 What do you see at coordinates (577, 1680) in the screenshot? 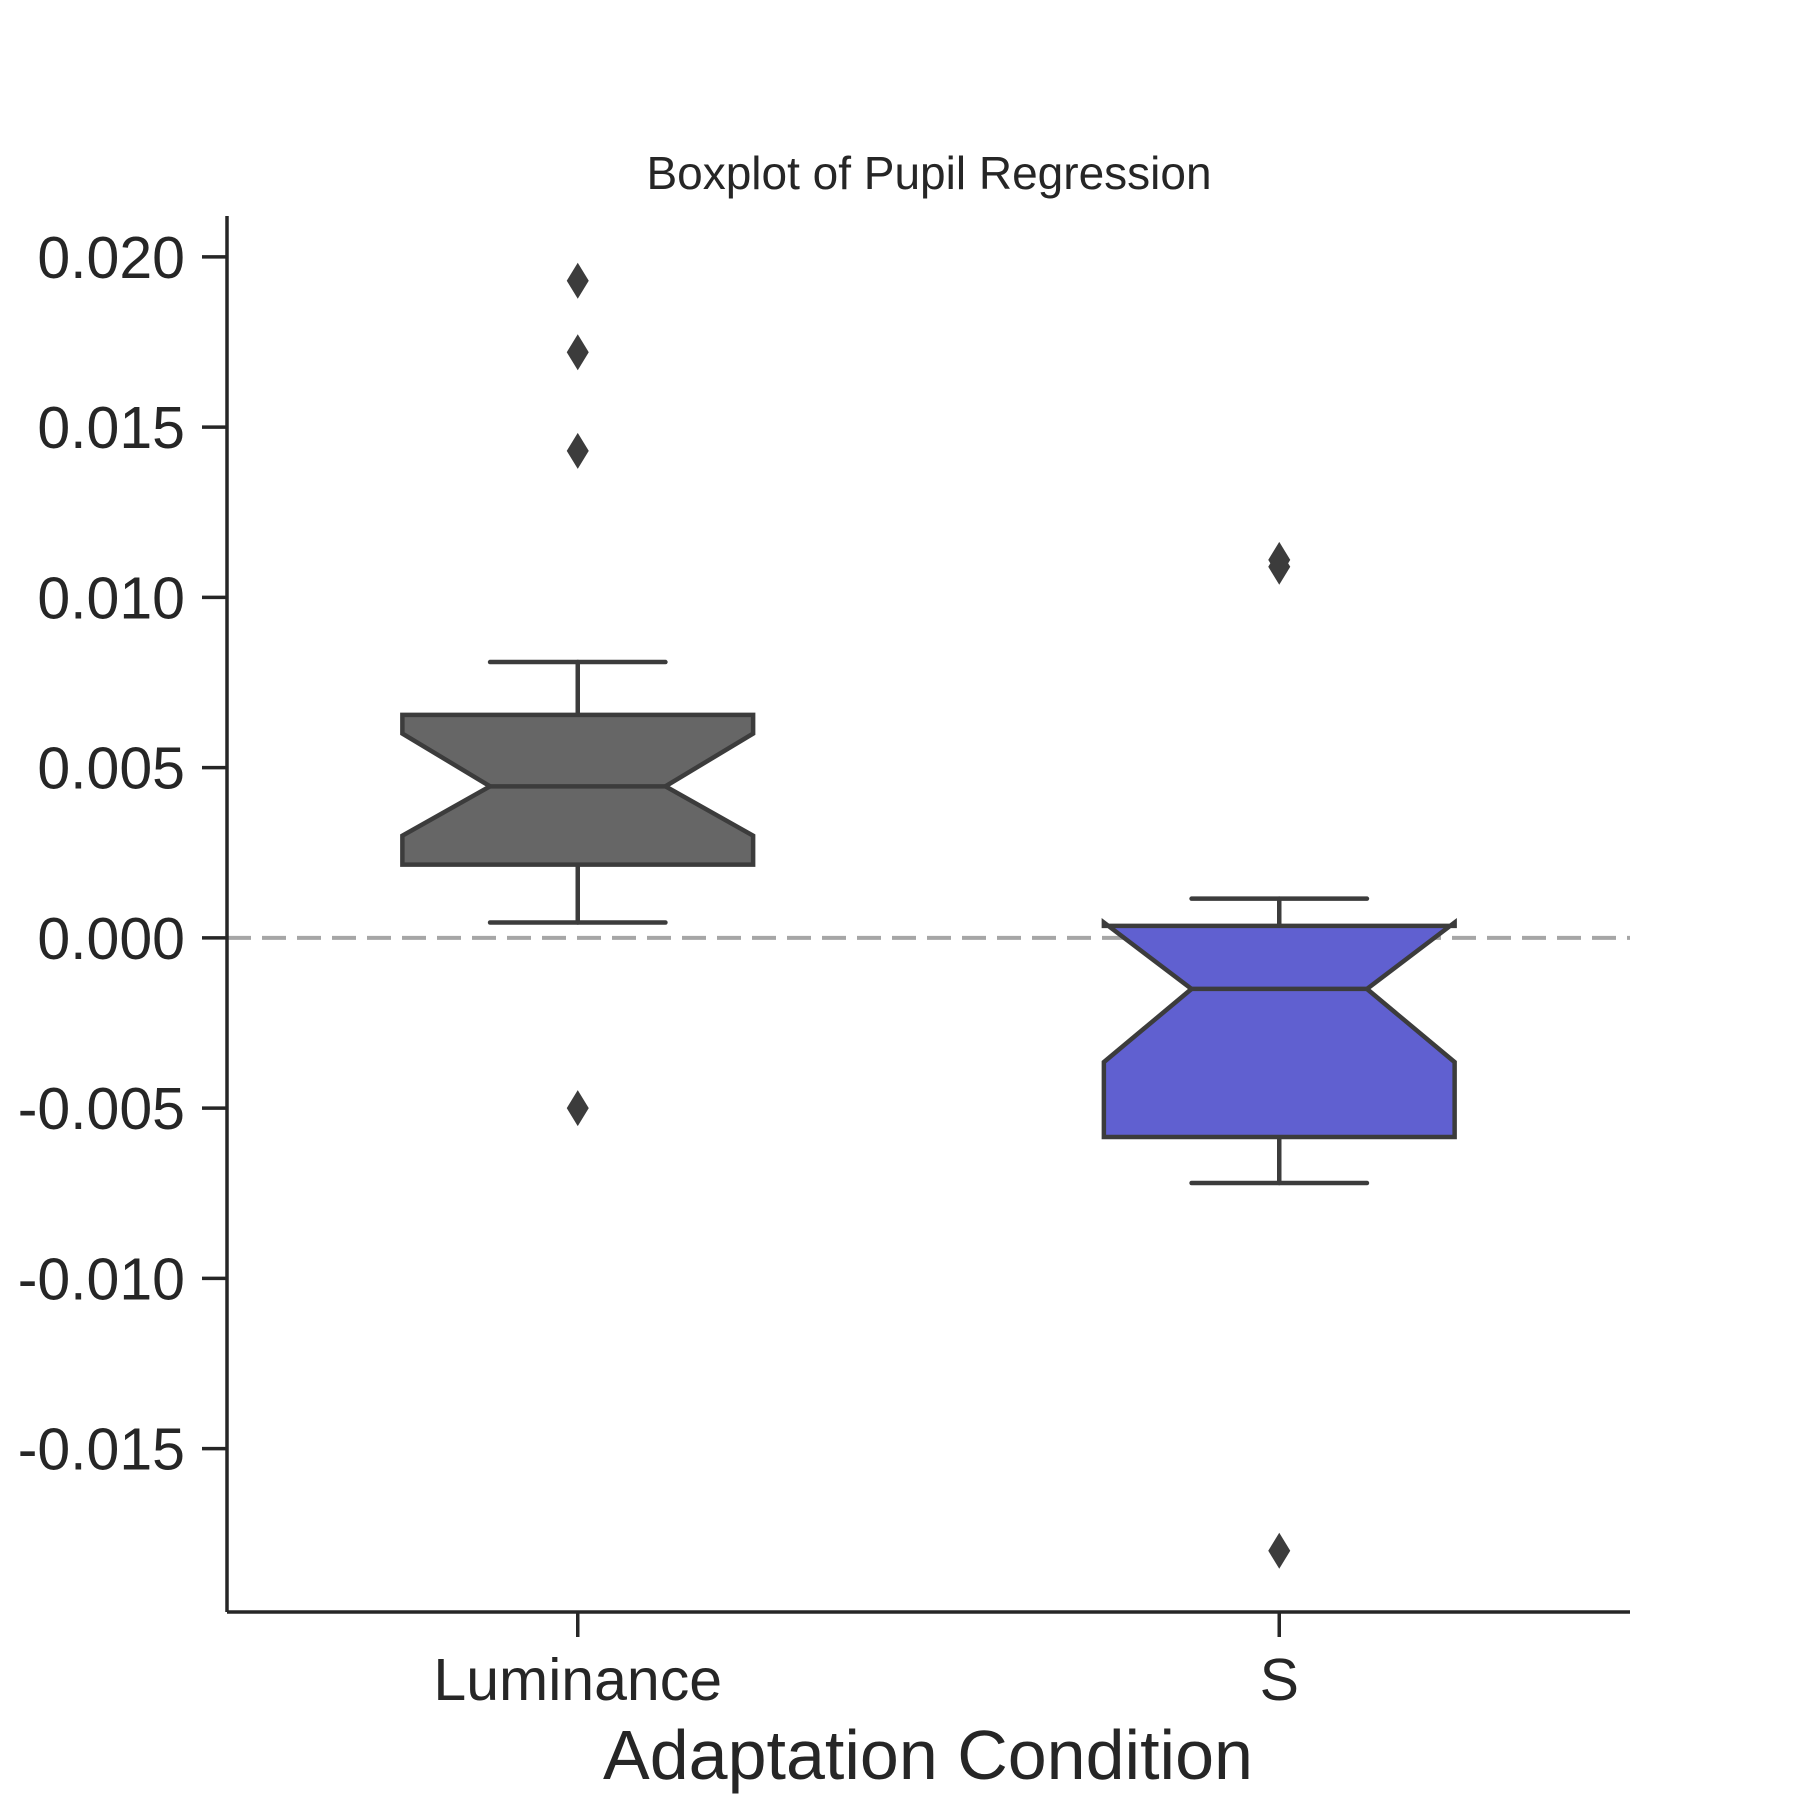
I see `x-tick-label: Luminance` at bounding box center [577, 1680].